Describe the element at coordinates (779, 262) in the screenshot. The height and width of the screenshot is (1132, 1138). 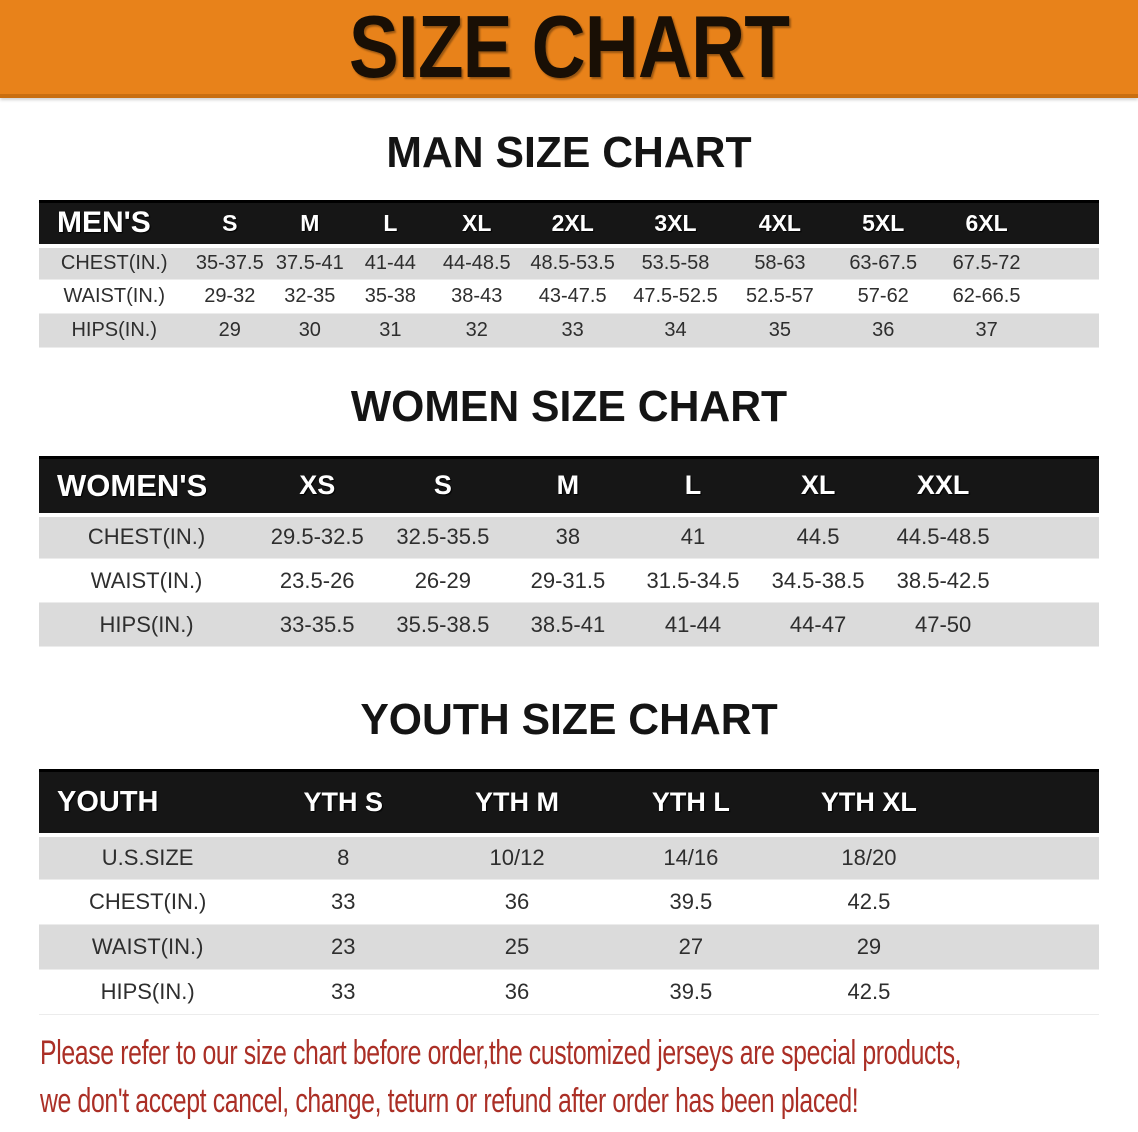
I see `size-value: 58-63` at that location.